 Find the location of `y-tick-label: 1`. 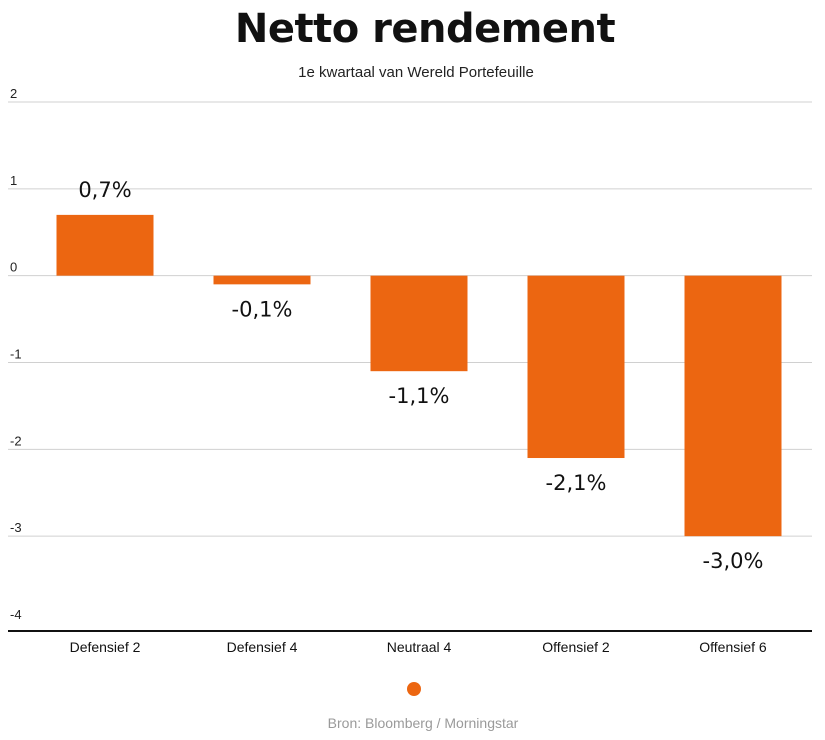

y-tick-label: 1 is located at coordinates (13, 180).